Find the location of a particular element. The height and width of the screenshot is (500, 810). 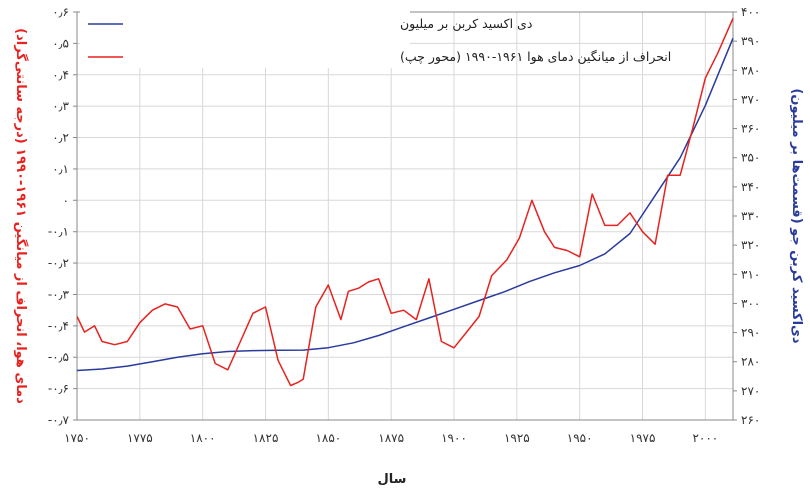

y-left-tick-label: ۰٫۱ is located at coordinates (60, 169).